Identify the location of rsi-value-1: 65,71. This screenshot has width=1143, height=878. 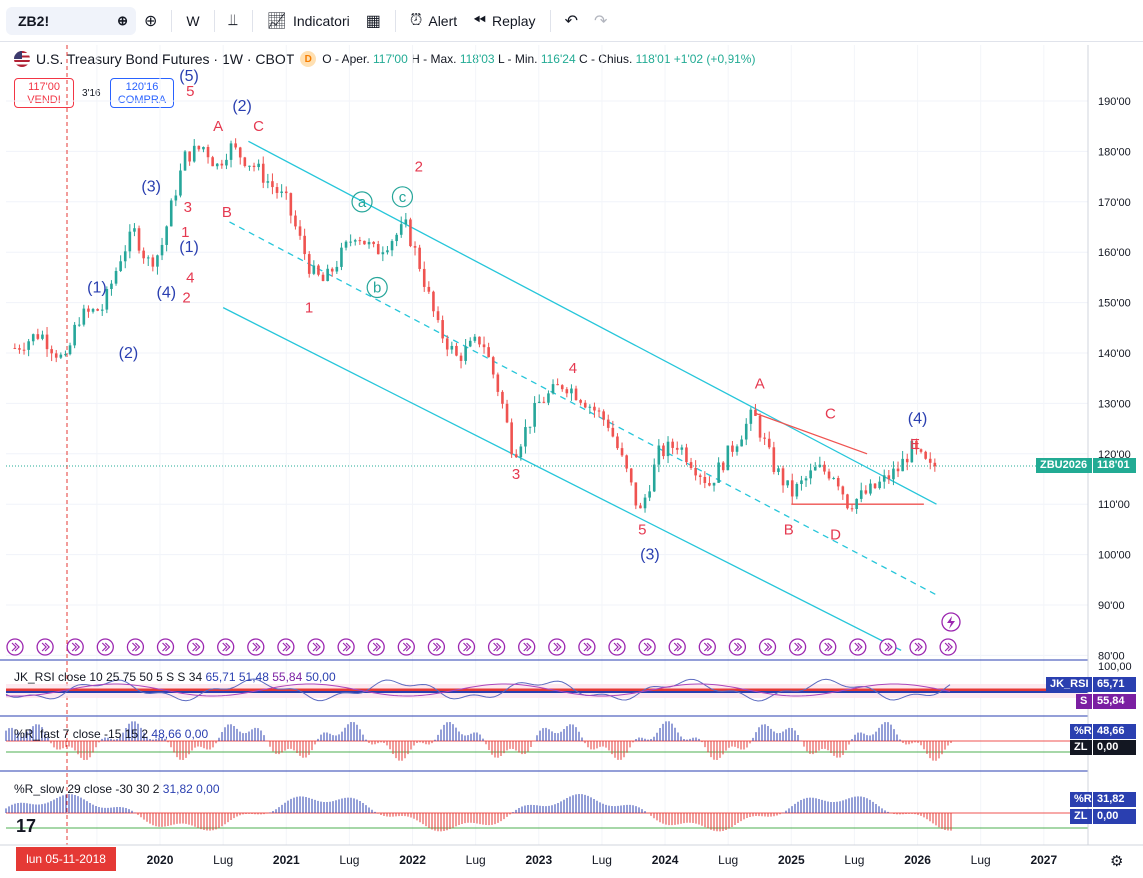
(220, 677).